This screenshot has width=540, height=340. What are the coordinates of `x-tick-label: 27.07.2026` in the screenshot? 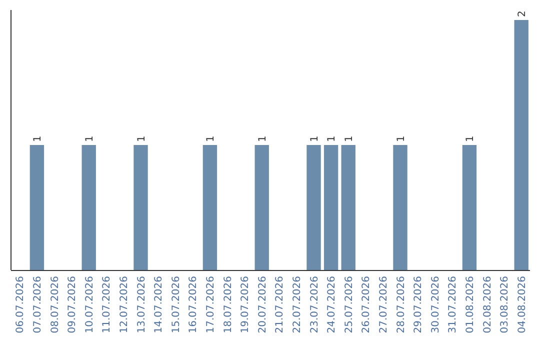 It's located at (384, 305).